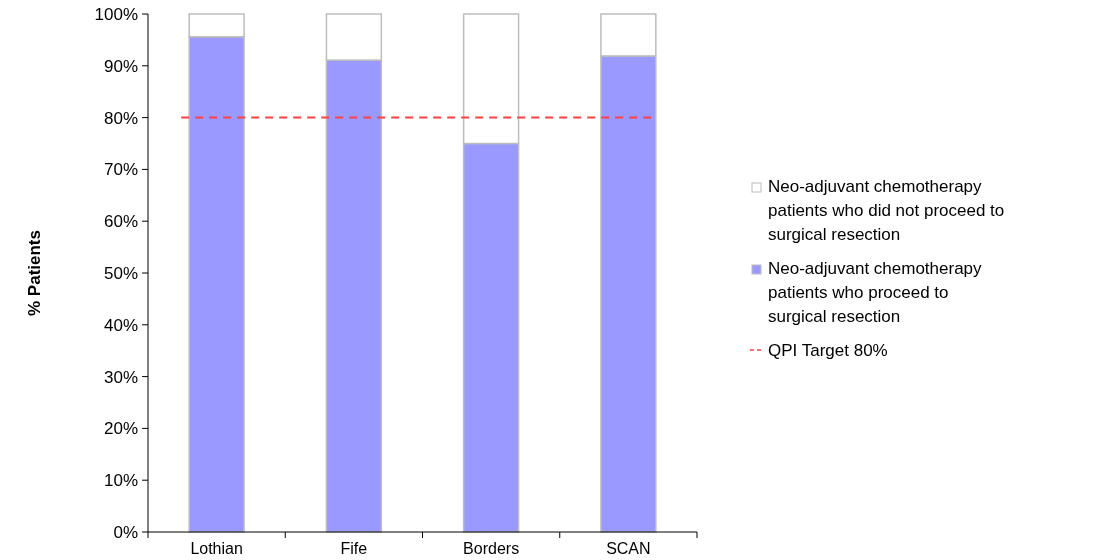 The width and height of the screenshot is (1096, 560). Describe the element at coordinates (34, 273) in the screenshot. I see `y-axis-title: % Patients` at that location.